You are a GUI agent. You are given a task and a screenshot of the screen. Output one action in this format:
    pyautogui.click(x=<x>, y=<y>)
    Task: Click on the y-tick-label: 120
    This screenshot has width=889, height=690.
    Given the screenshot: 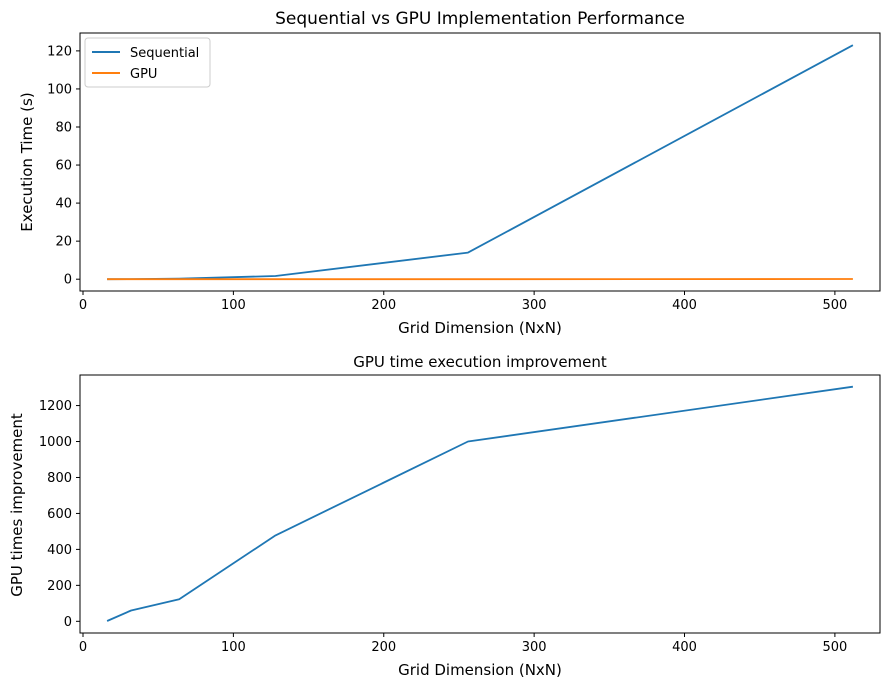 What is the action you would take?
    pyautogui.click(x=59, y=51)
    